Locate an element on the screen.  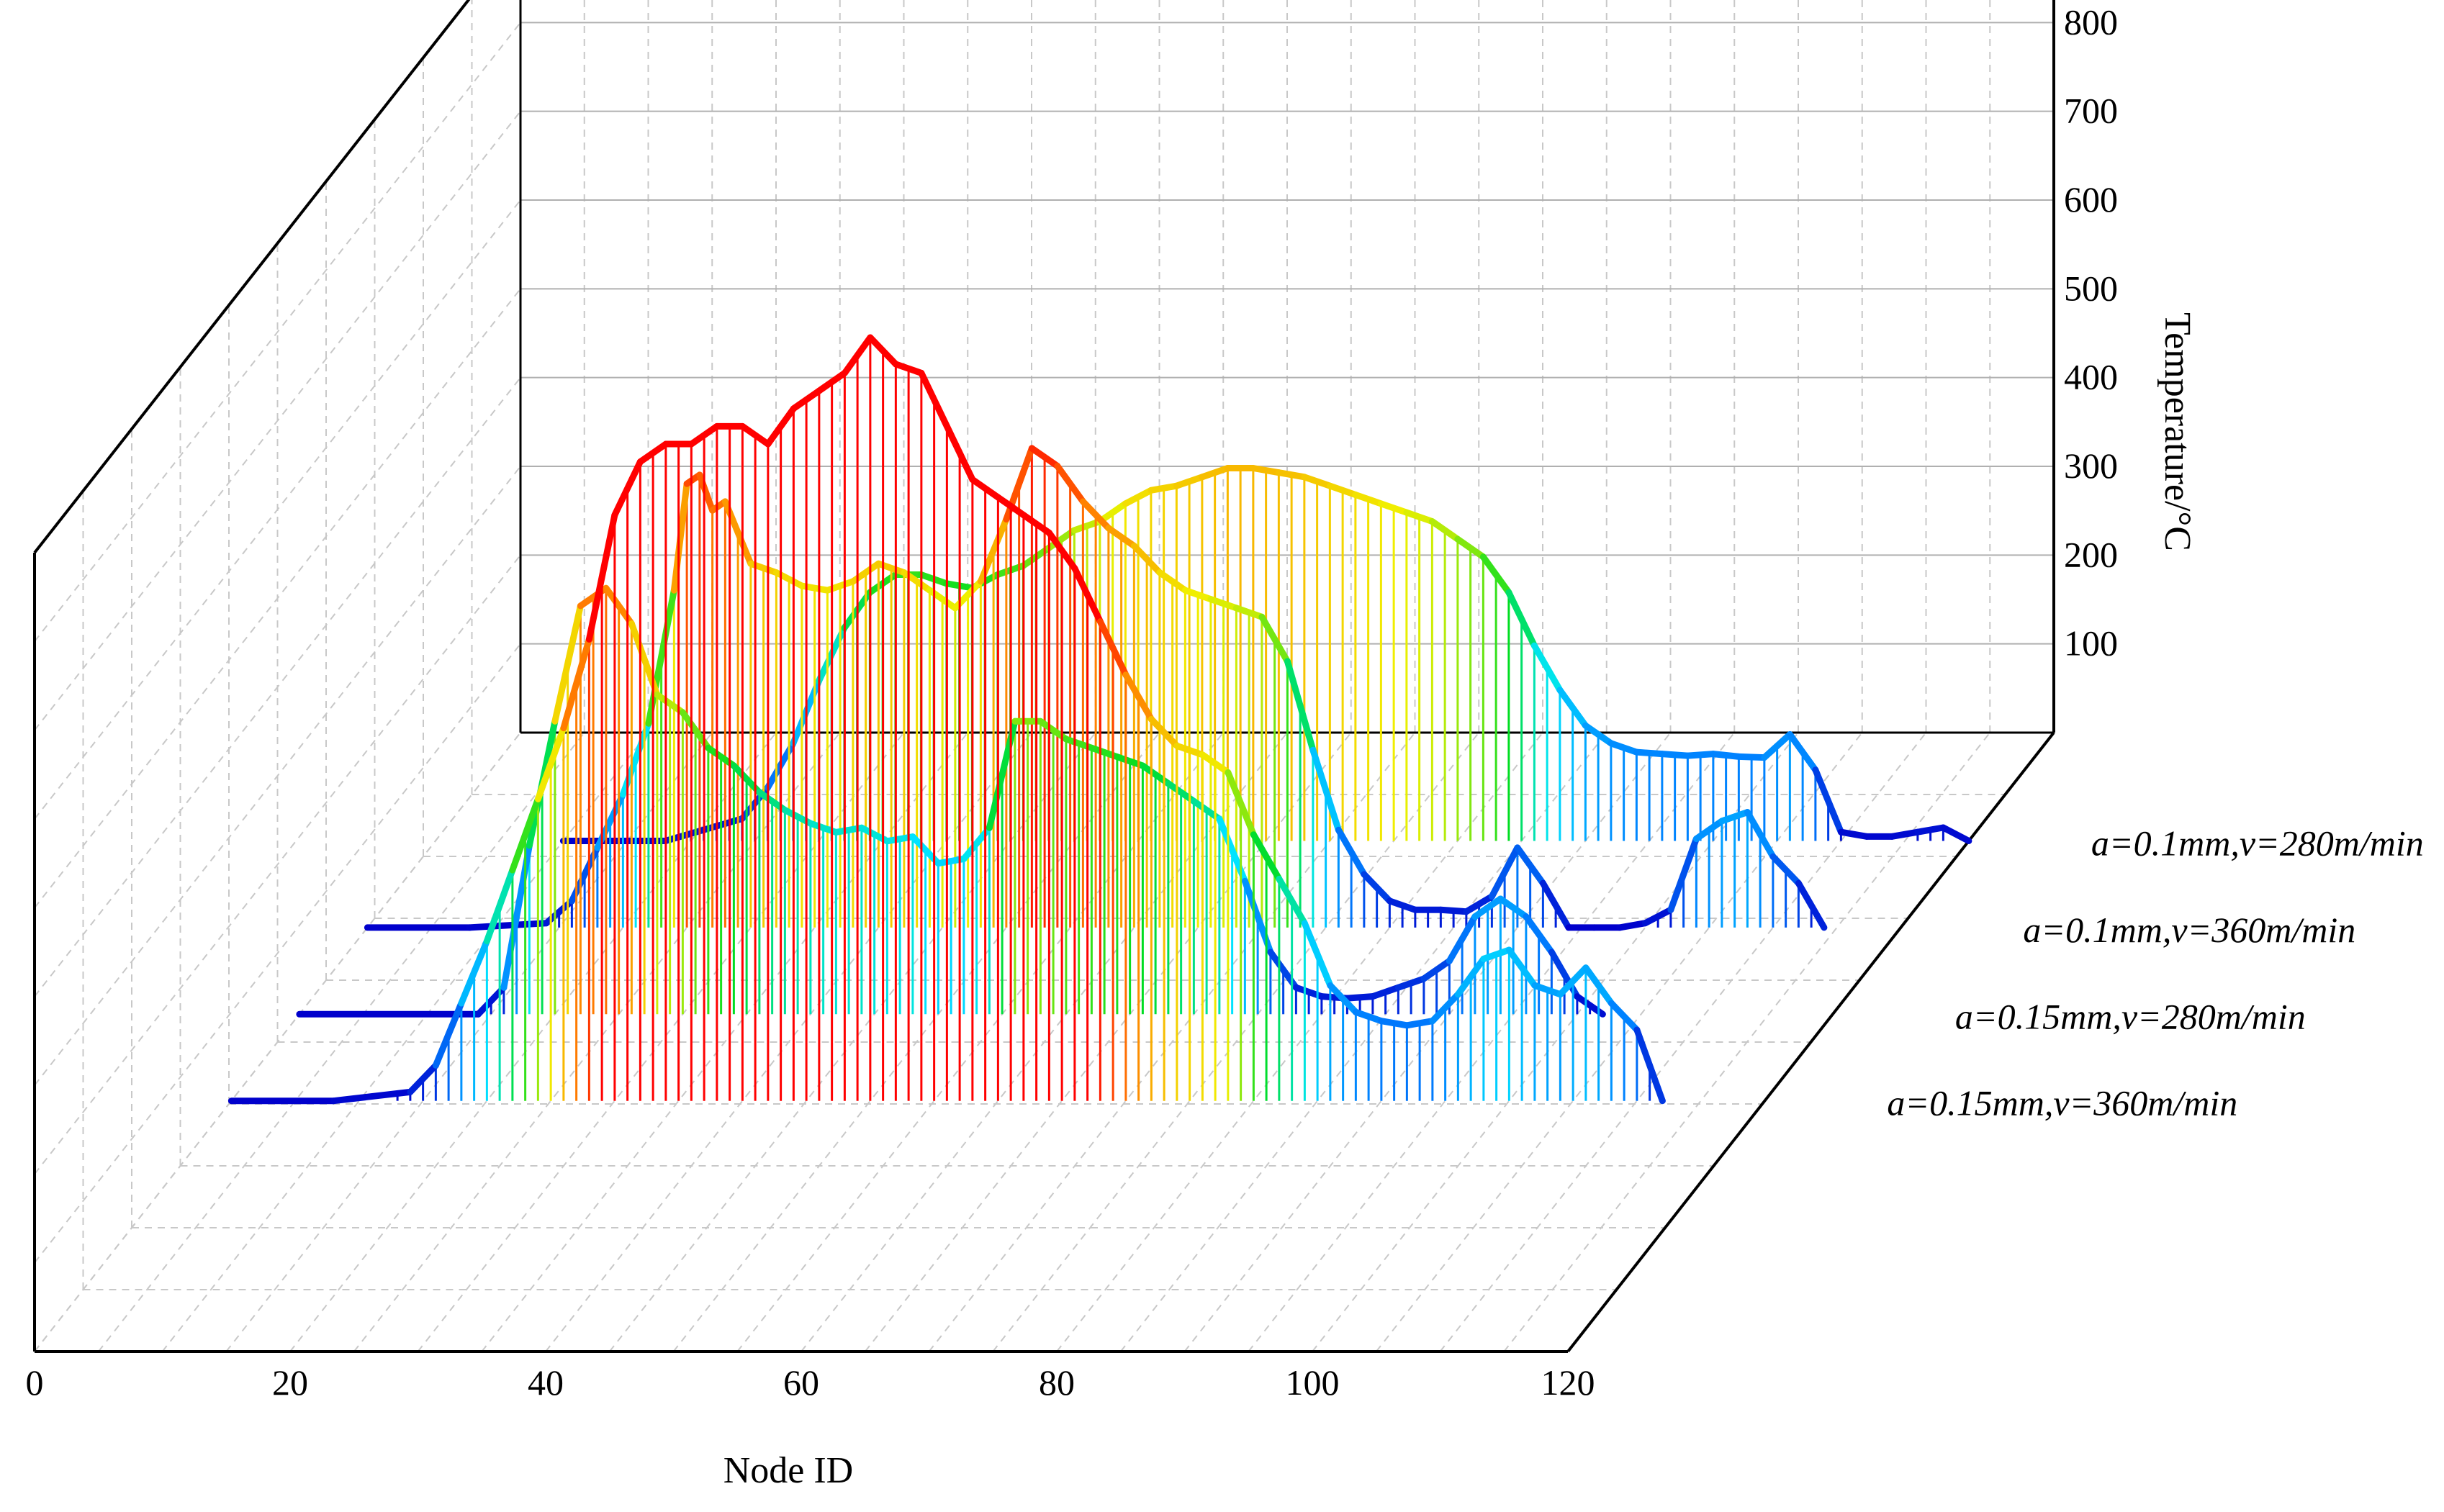
x-tick-label: 120 is located at coordinates (1568, 1383).